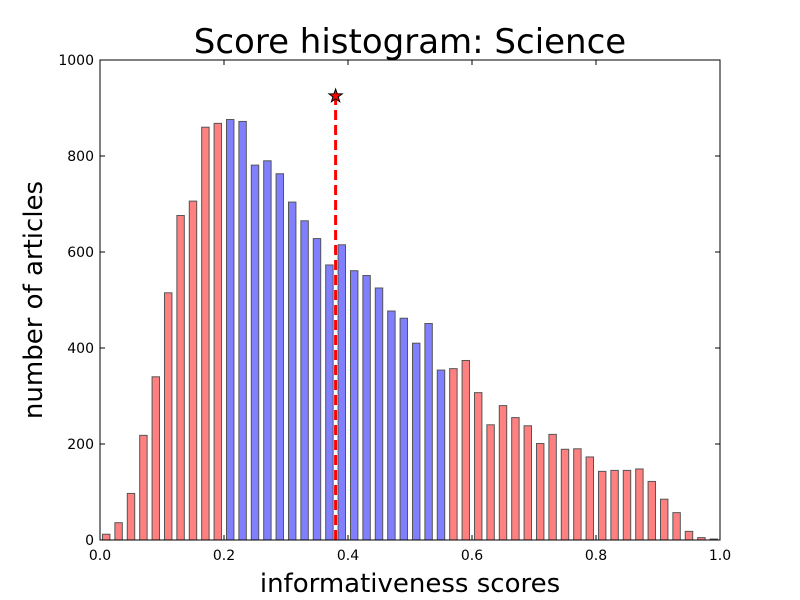 Image resolution: width=800 pixels, height=600 pixels. Describe the element at coordinates (80, 349) in the screenshot. I see `y-tick-label: 400` at that location.